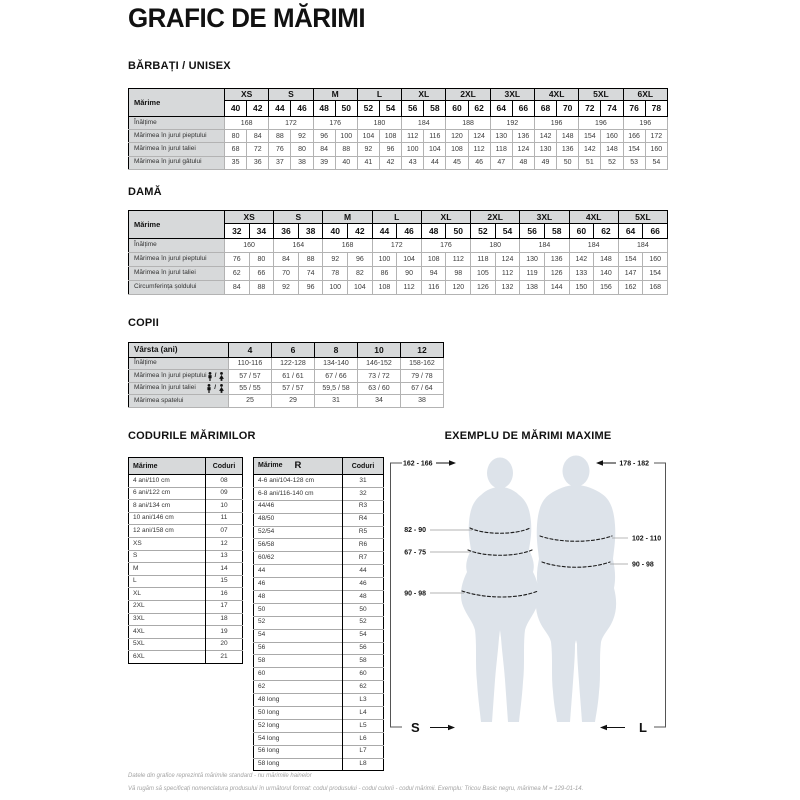 This screenshot has height=800, width=800. Describe the element at coordinates (167, 619) in the screenshot. I see `size-name-cell: 3XL` at that location.